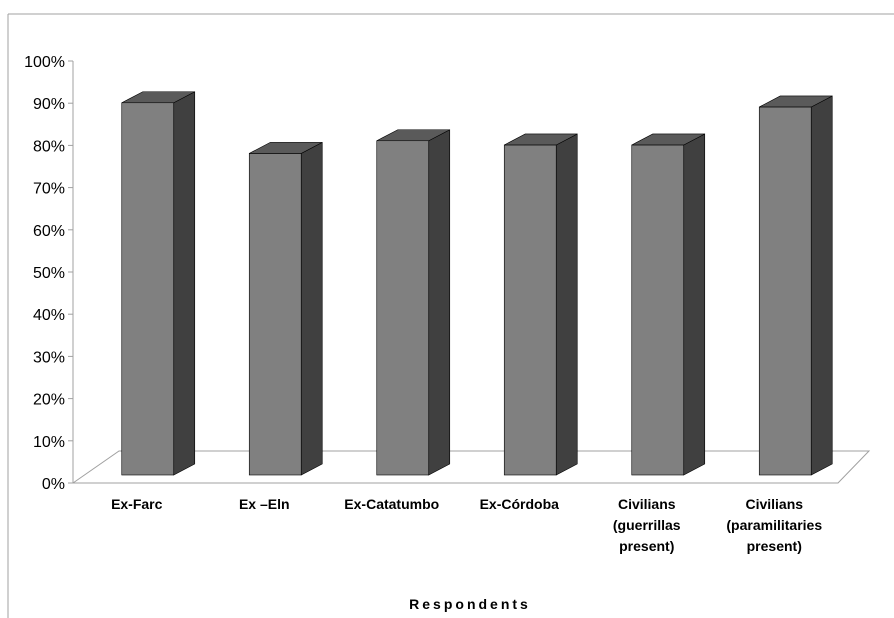 This screenshot has height=618, width=894. Describe the element at coordinates (774, 525) in the screenshot. I see `x-category-label: Civilians (paramilitaries present)` at that location.